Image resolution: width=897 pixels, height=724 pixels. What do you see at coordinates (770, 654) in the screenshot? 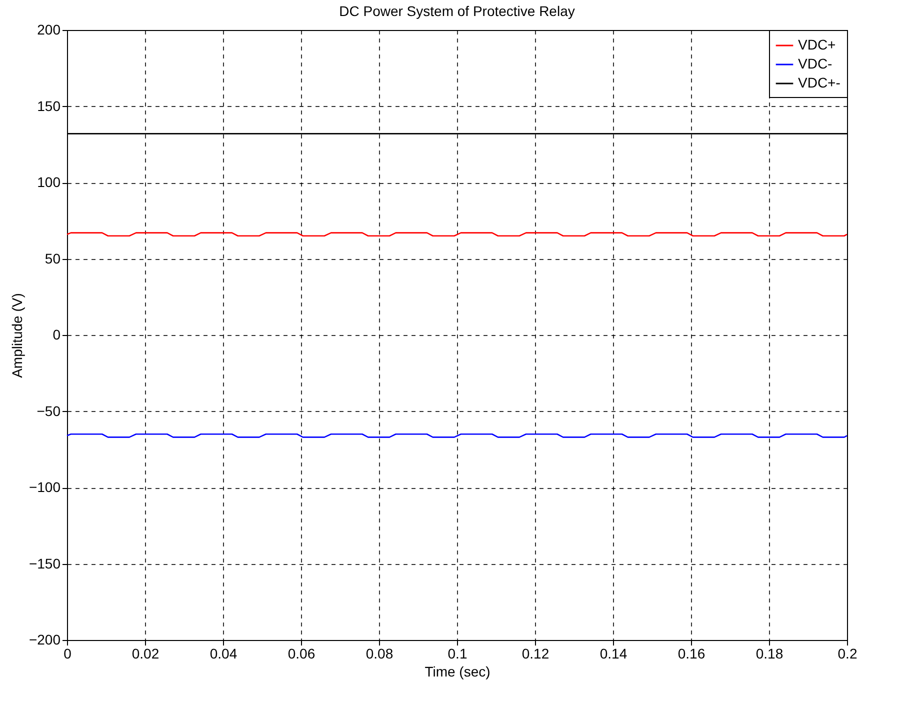
I see `x-tick-label: 0.18` at bounding box center [770, 654].